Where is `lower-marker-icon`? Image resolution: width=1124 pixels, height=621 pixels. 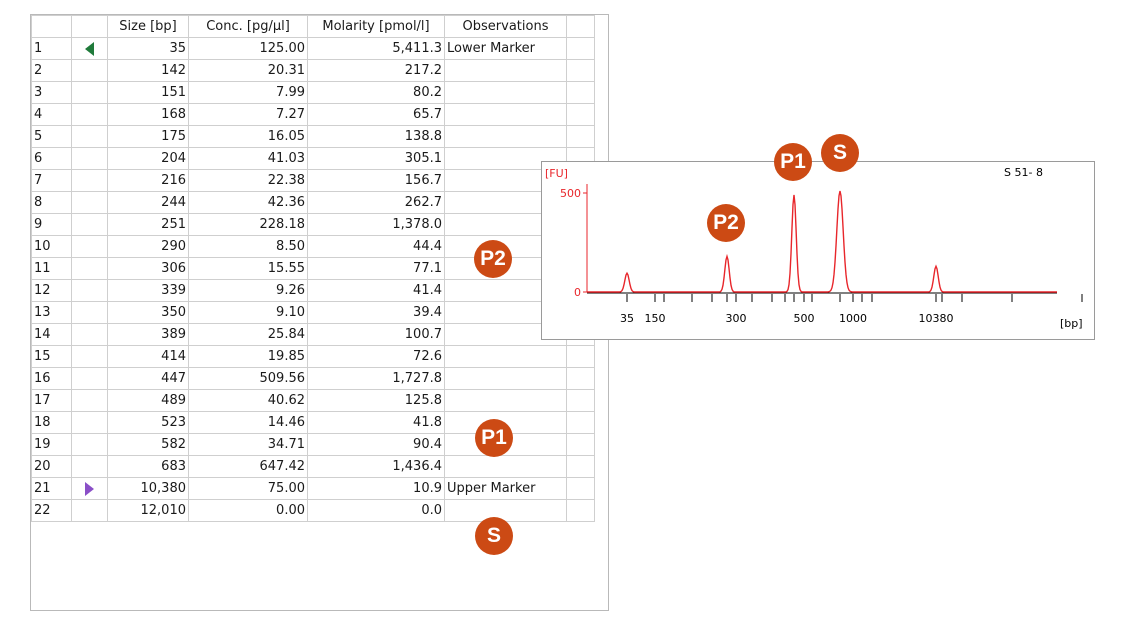 lower-marker-icon is located at coordinates (89, 48).